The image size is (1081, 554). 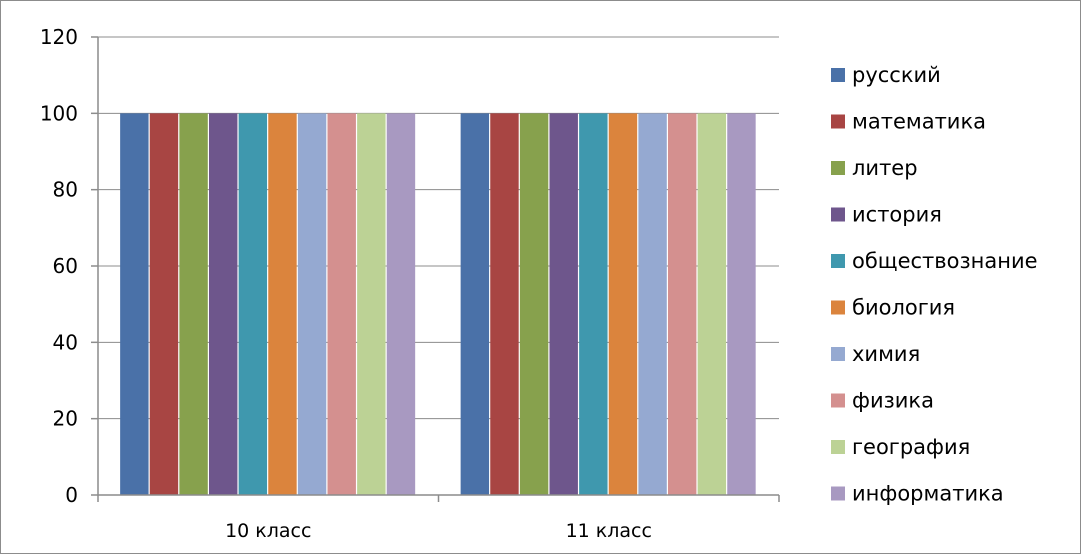 What do you see at coordinates (71, 495) in the screenshot?
I see `y-tick-label: 0` at bounding box center [71, 495].